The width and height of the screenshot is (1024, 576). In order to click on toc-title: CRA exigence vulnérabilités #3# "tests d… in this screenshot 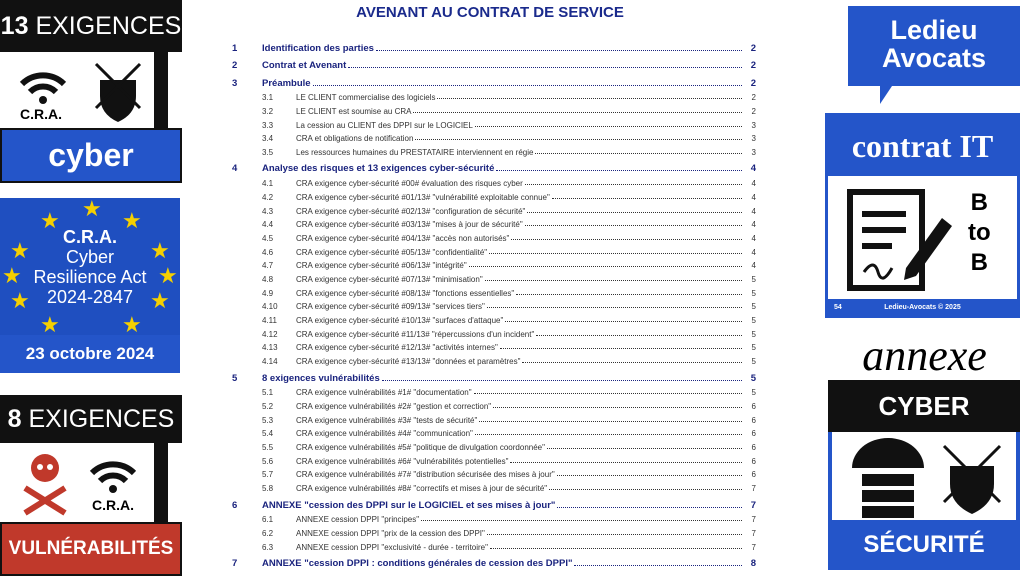, I will do `click(387, 420)`.